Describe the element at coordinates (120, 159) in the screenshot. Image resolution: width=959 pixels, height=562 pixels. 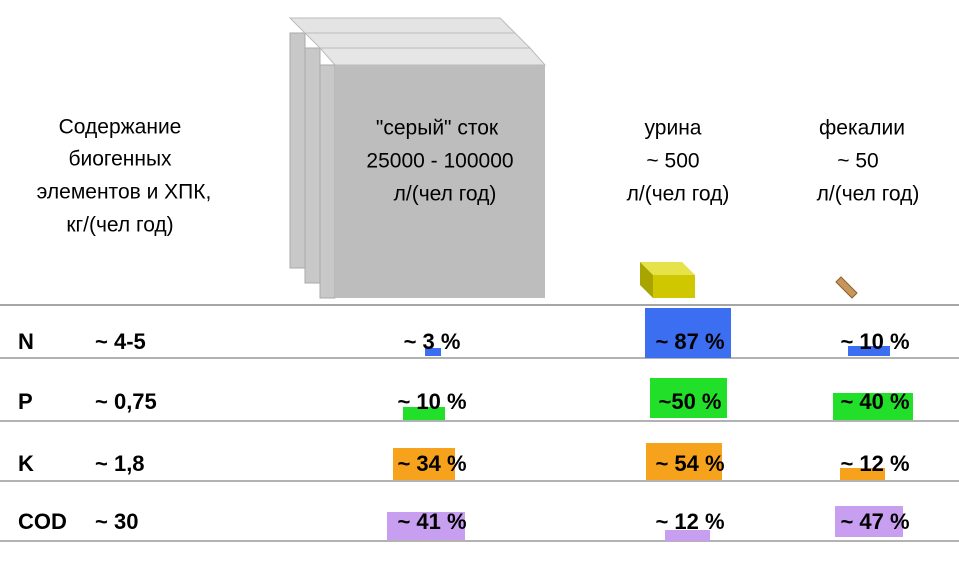
I see `header-left-line: биогенных` at that location.